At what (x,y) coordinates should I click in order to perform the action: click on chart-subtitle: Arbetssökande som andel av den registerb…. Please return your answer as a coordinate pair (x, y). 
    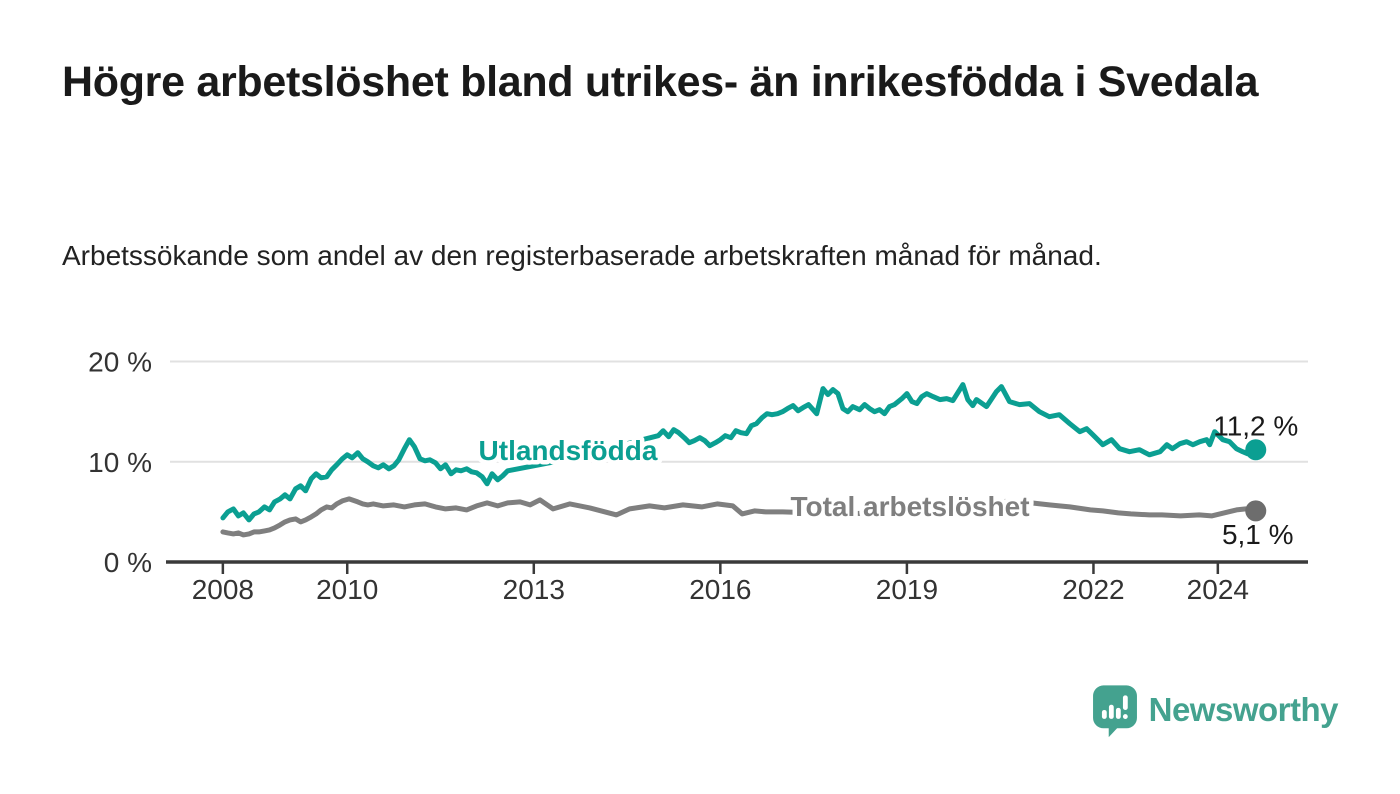
    Looking at the image, I should click on (582, 255).